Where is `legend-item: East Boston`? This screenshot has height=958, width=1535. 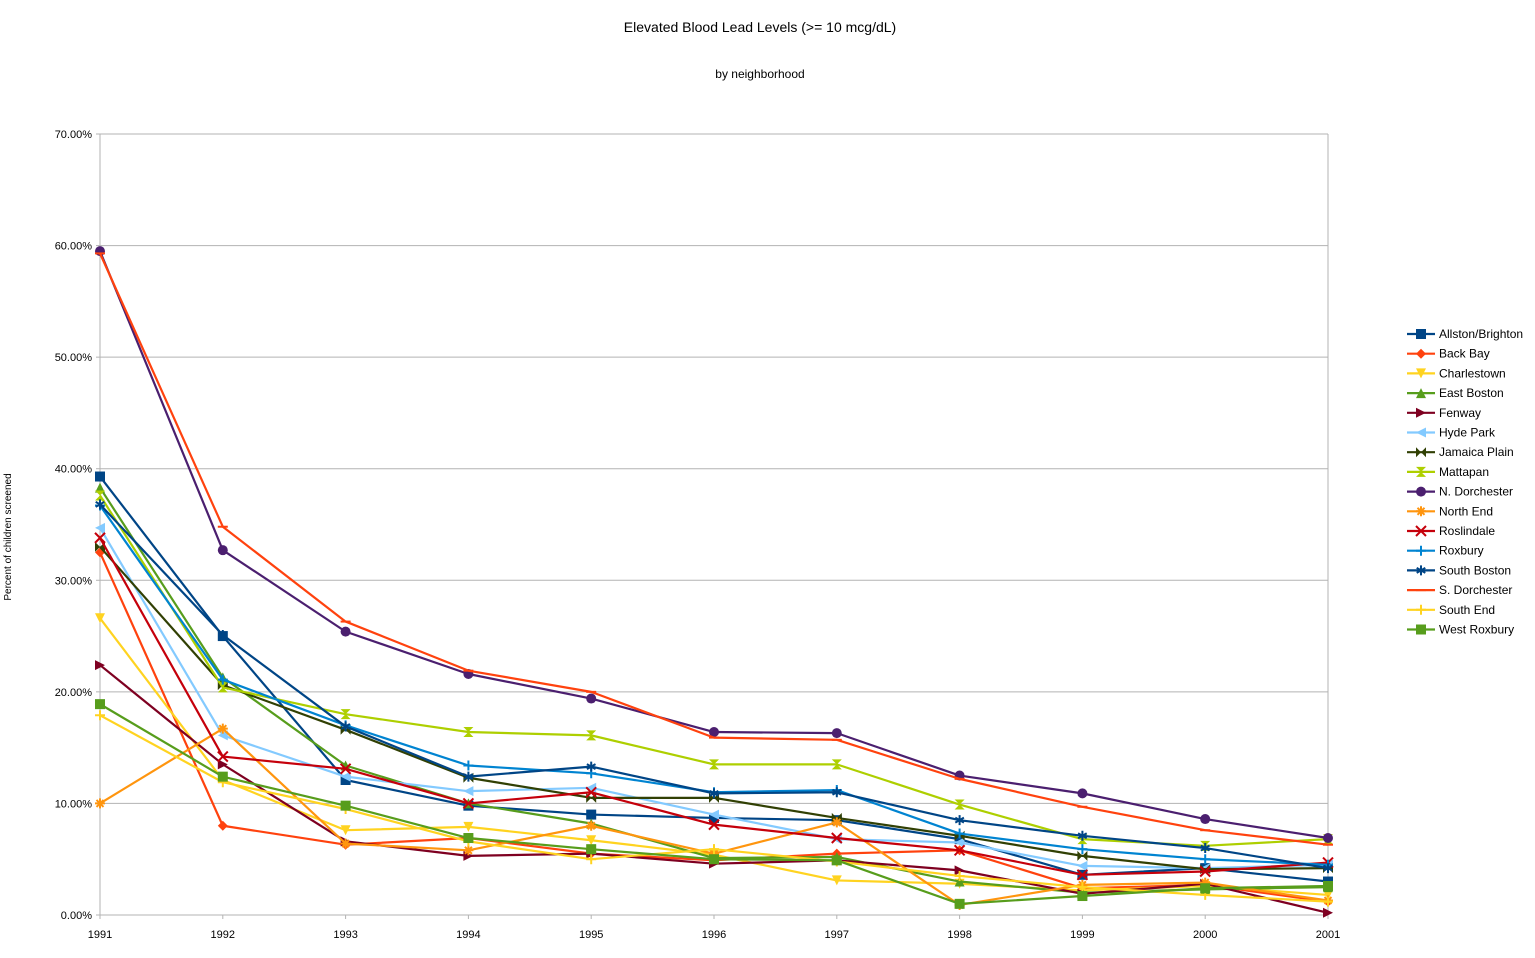 legend-item: East Boston is located at coordinates (1455, 393).